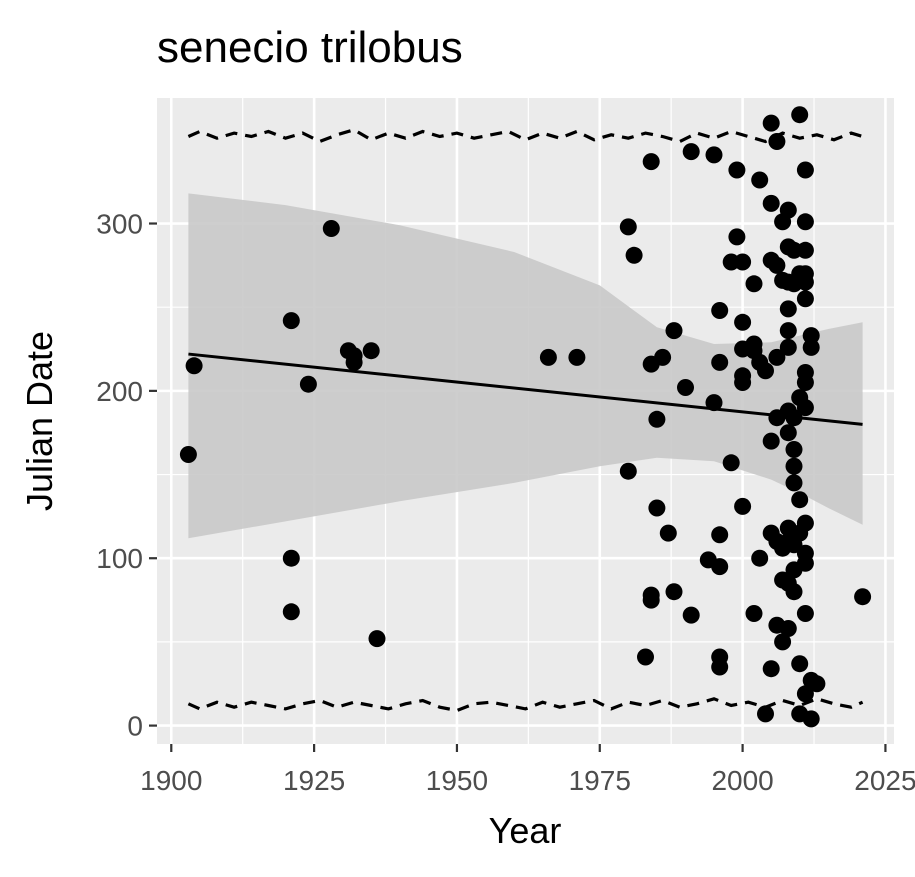 This screenshot has height=877, width=915. What do you see at coordinates (126, 475) in the screenshot?
I see `y-axis-ticks: 0 100 200 300` at bounding box center [126, 475].